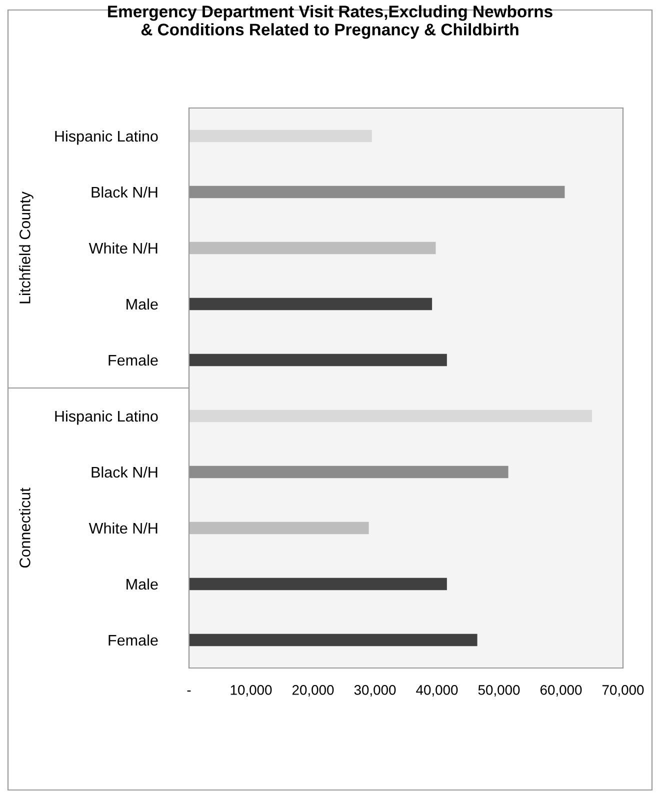 The width and height of the screenshot is (660, 796). Describe the element at coordinates (189, 691) in the screenshot. I see `x-tick-label: -` at that location.